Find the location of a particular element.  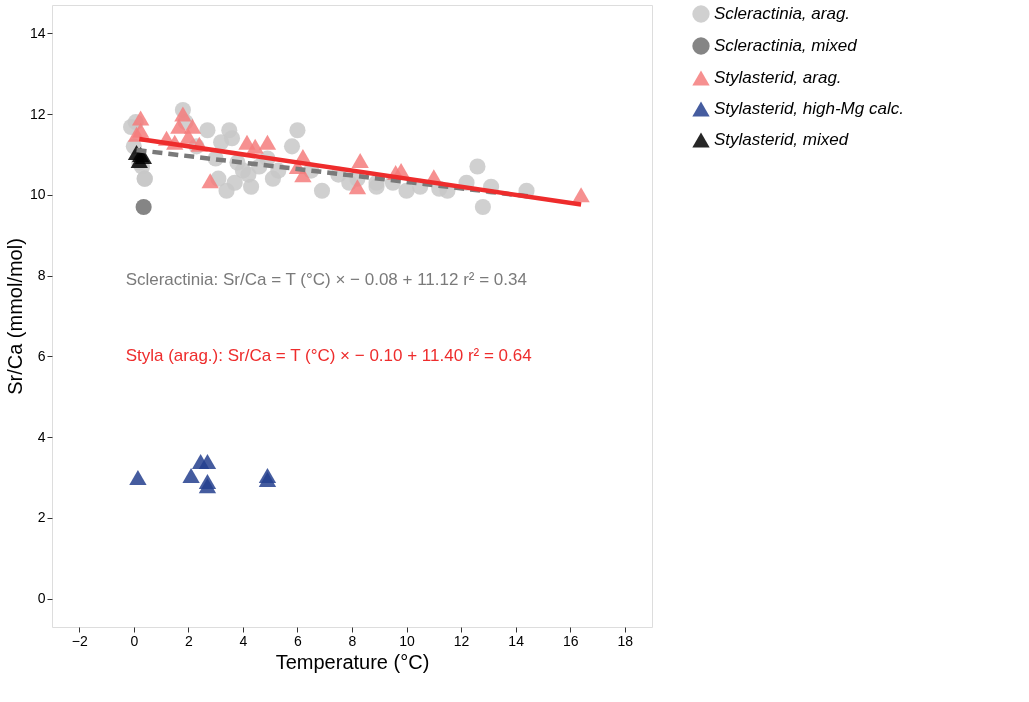

x-tick-label: 2 is located at coordinates (188, 640).